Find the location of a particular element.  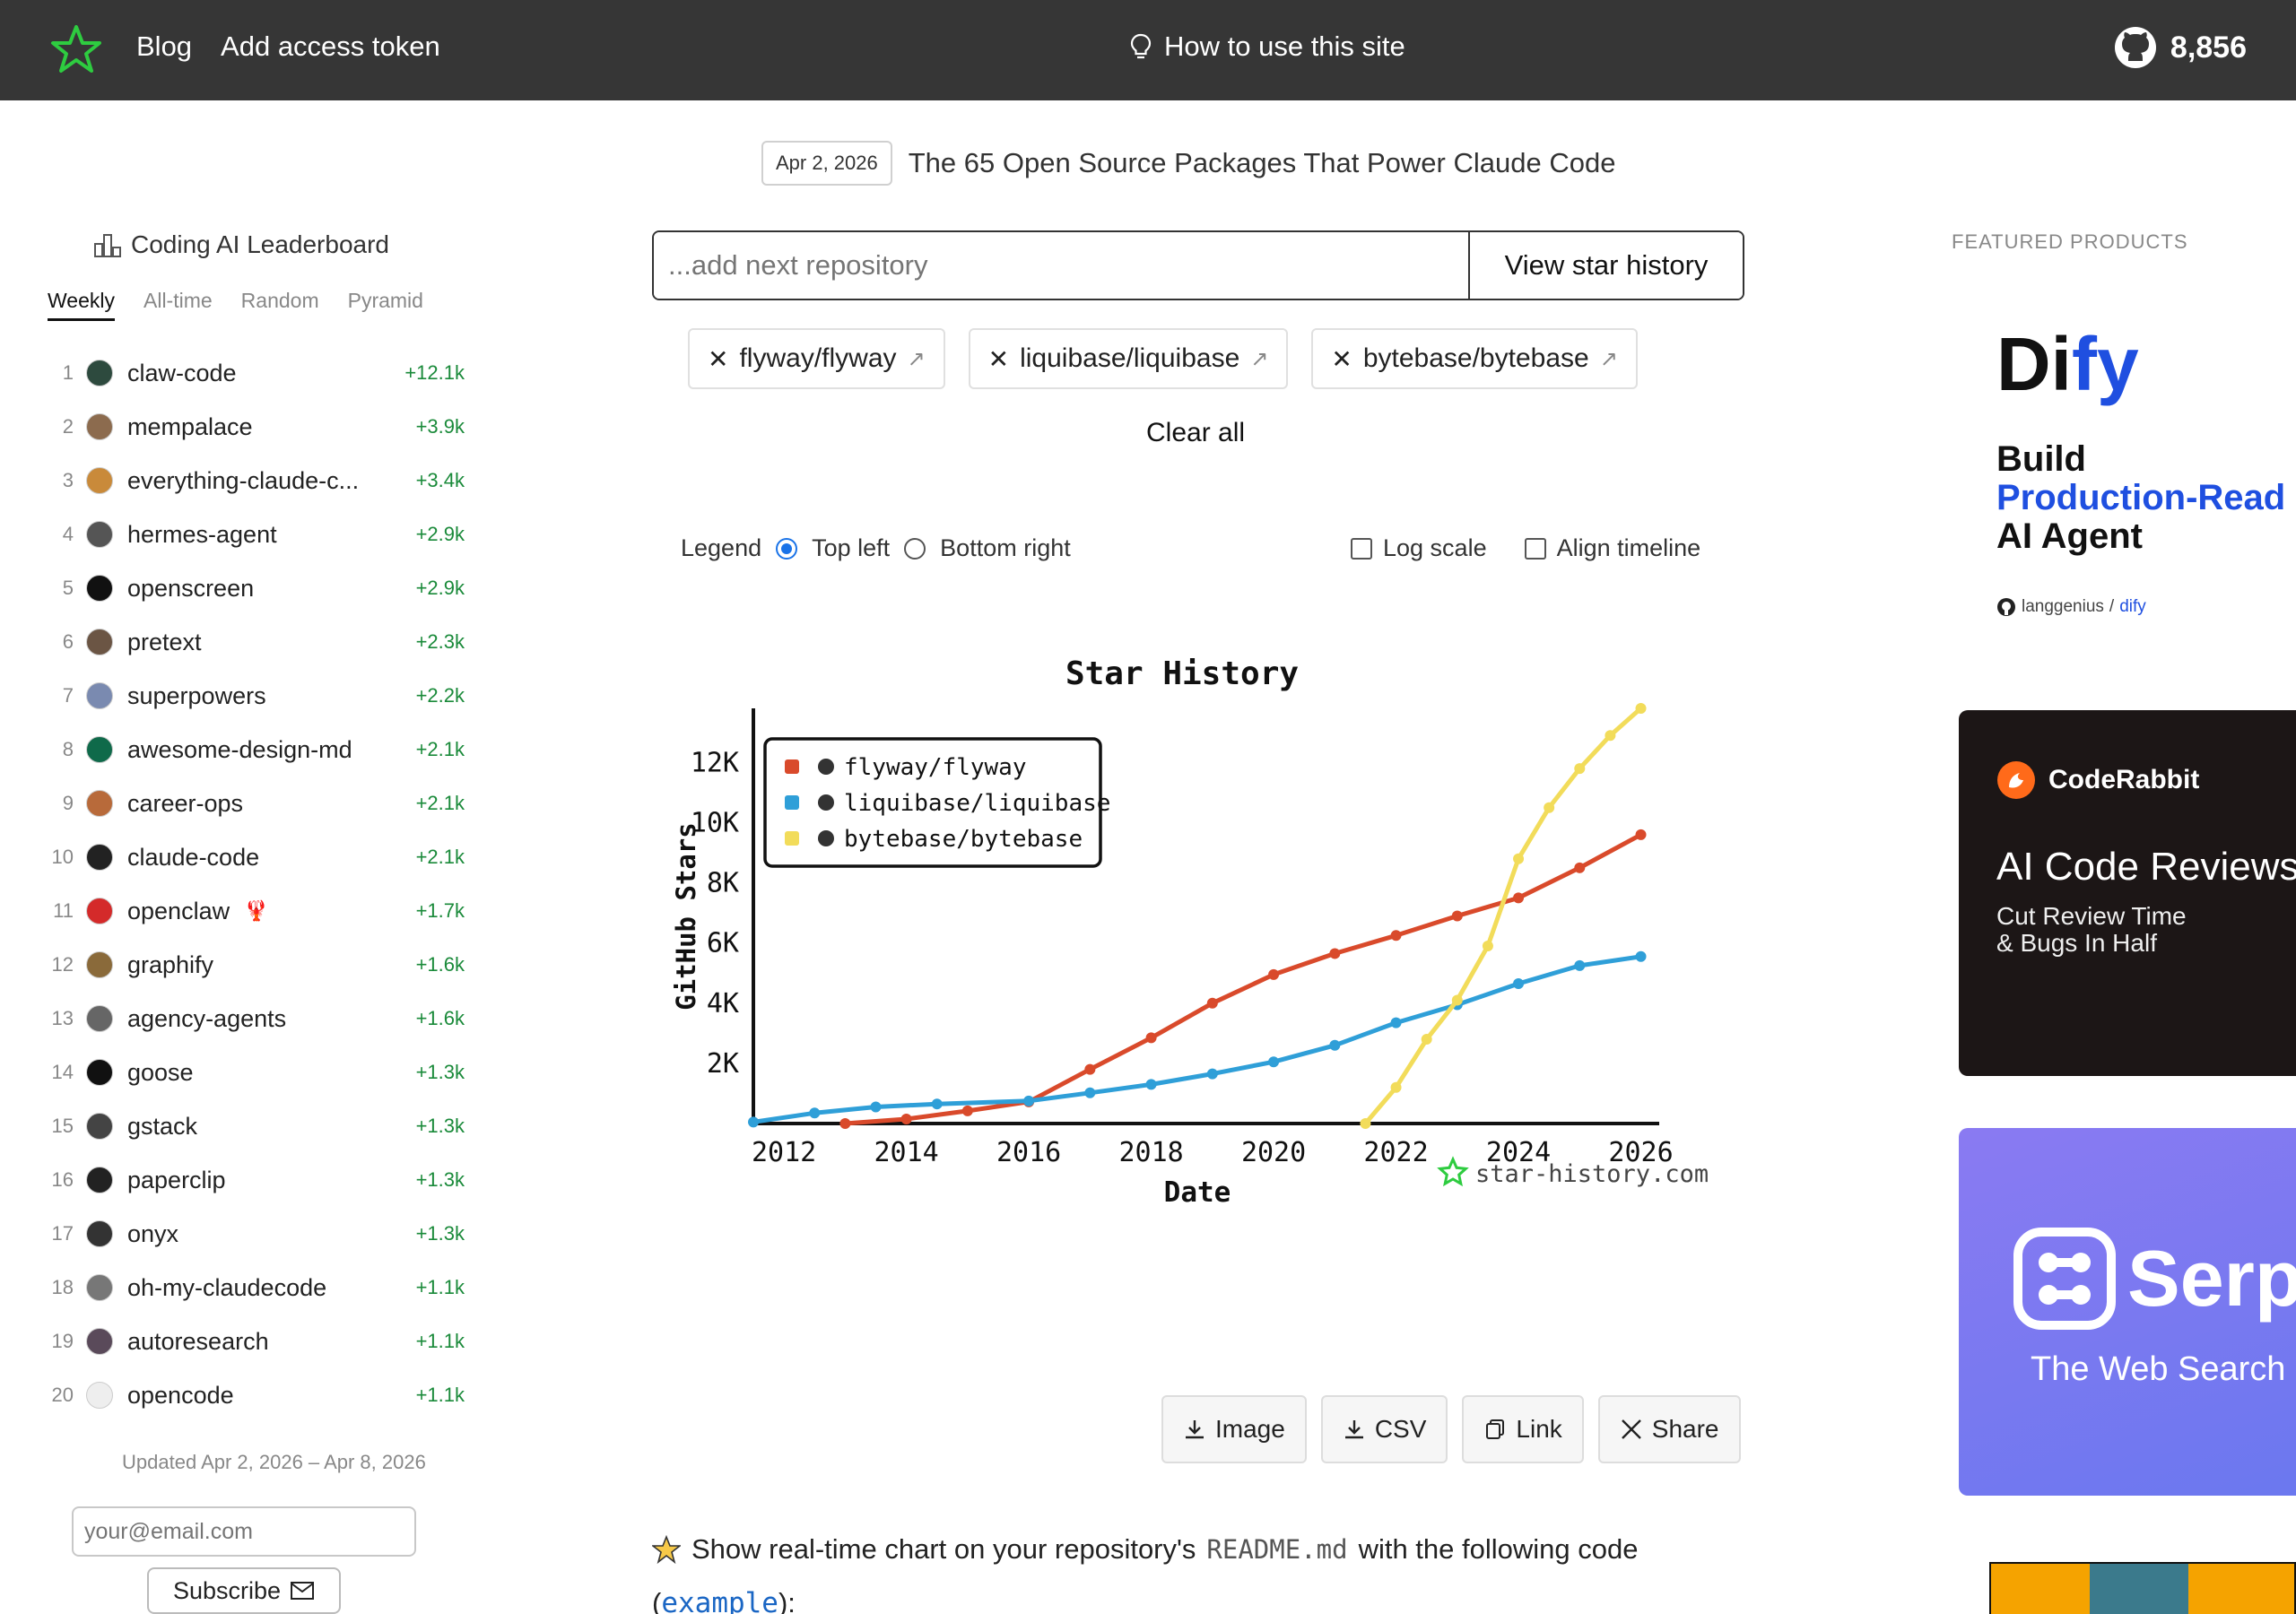

leaderboard-row: 15 gstack +1.3k is located at coordinates (254, 1126).